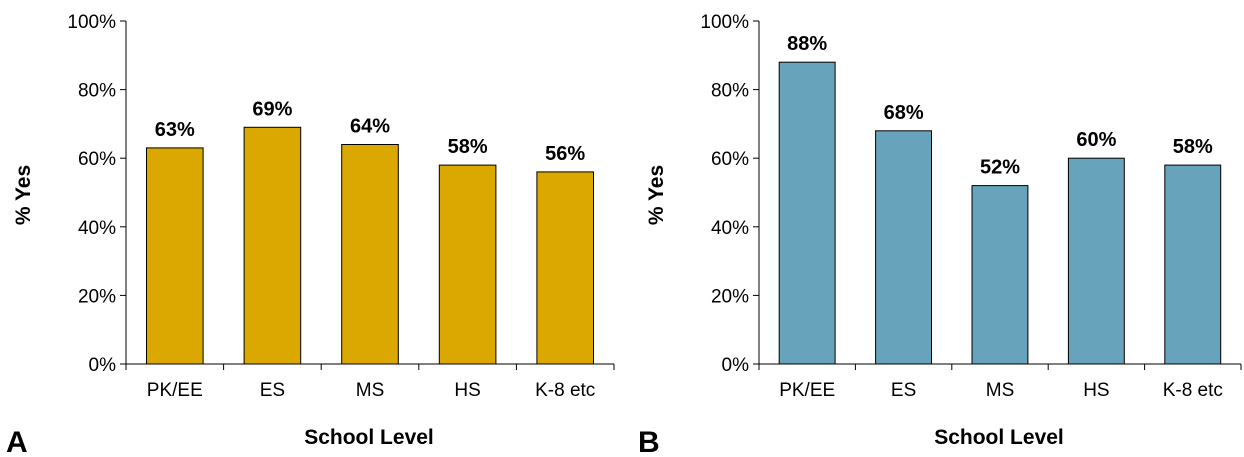  I want to click on data-label: 63%, so click(175, 130).